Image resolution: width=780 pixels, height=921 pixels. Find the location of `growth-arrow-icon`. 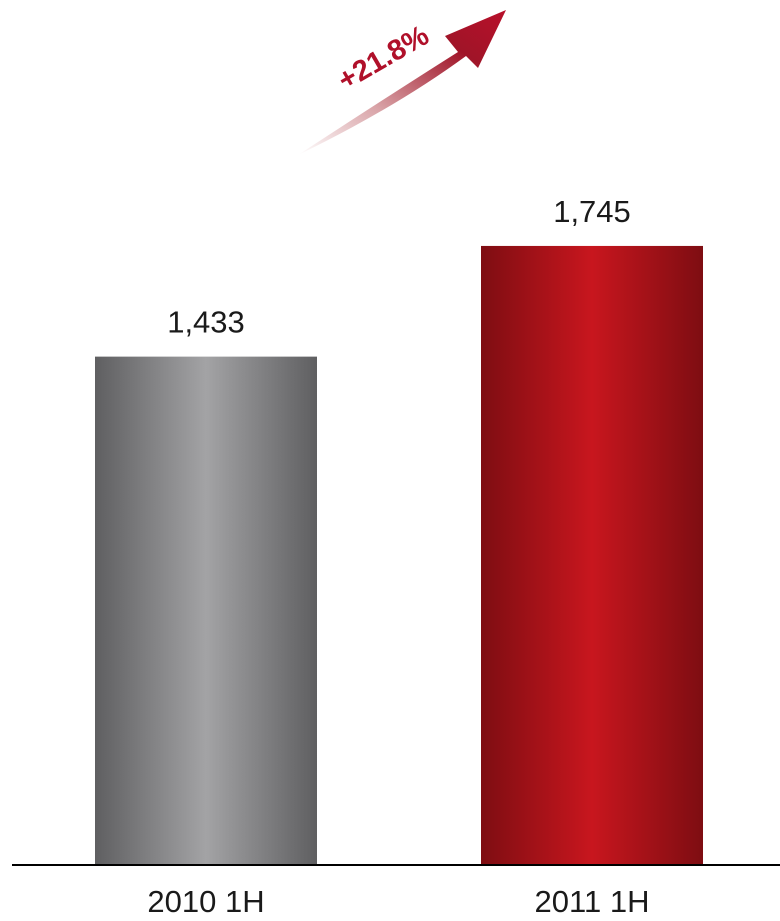

growth-arrow-icon is located at coordinates (402, 82).